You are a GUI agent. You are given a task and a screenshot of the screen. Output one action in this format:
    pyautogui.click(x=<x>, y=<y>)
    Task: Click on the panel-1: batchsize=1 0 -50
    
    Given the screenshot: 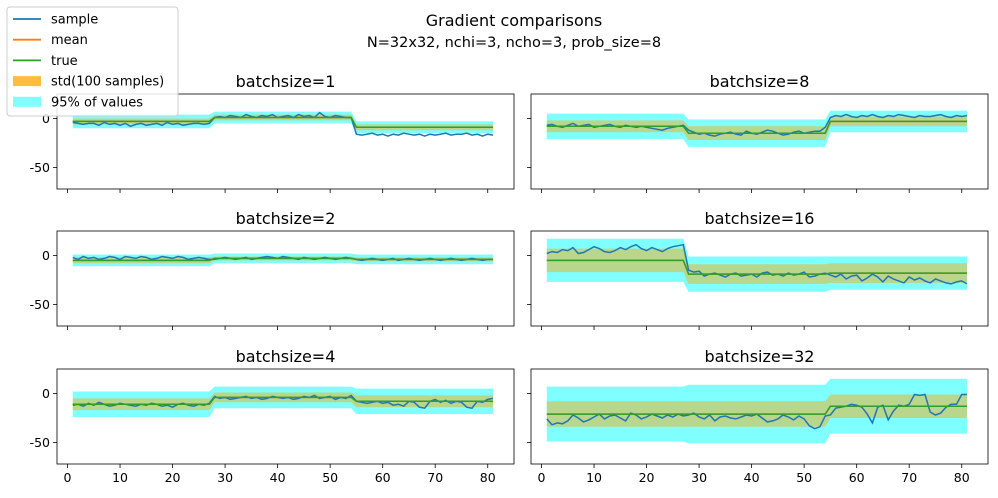 What is the action you would take?
    pyautogui.click(x=272, y=132)
    